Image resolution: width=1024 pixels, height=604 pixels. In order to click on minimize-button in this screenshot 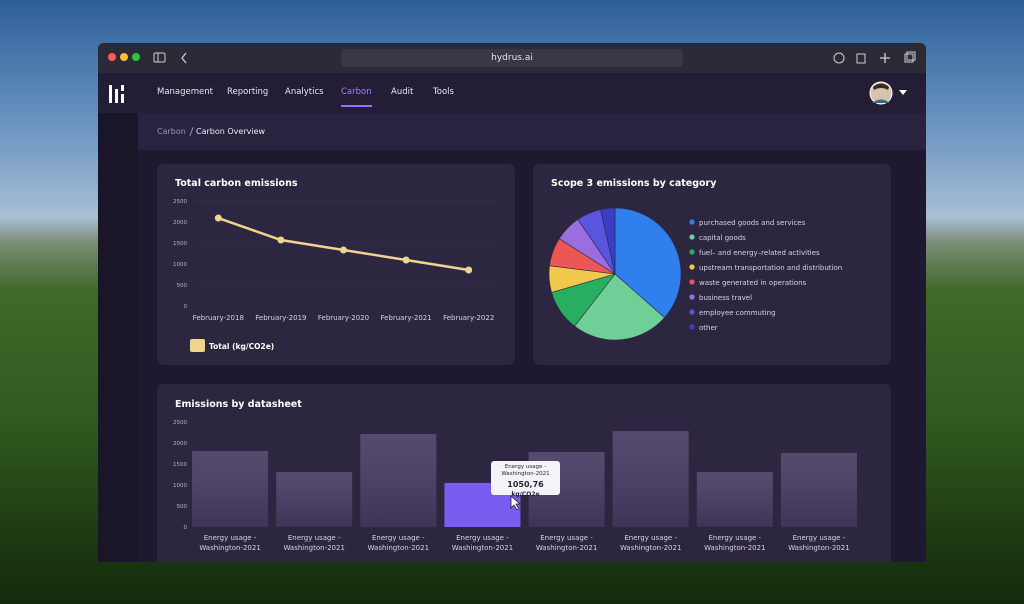, I will do `click(124, 57)`.